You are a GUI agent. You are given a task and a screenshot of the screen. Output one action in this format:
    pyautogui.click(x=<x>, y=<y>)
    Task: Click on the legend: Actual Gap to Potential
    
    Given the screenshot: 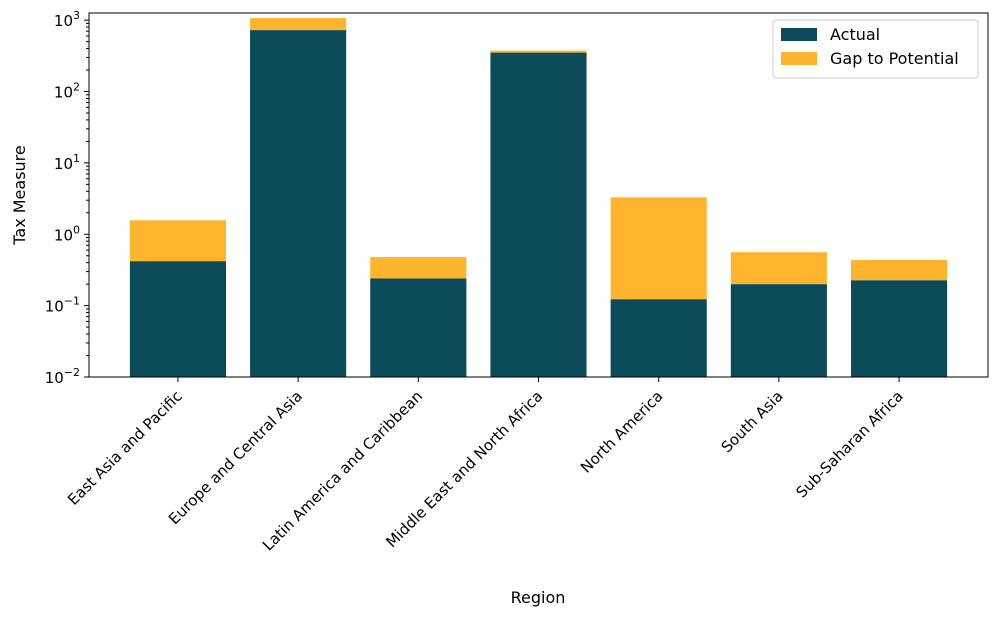 What is the action you would take?
    pyautogui.click(x=875, y=49)
    